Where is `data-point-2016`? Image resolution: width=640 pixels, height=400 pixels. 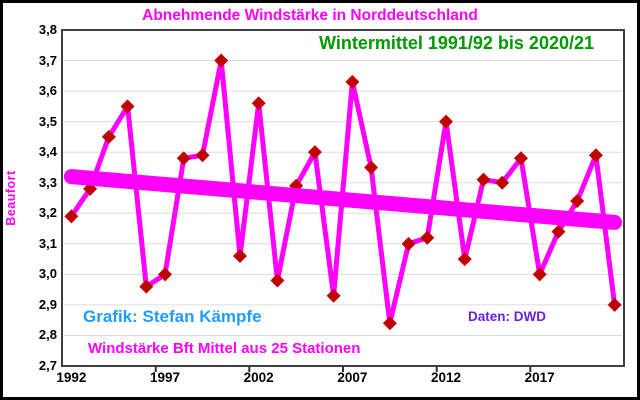
data-point-2016 is located at coordinates (520, 158).